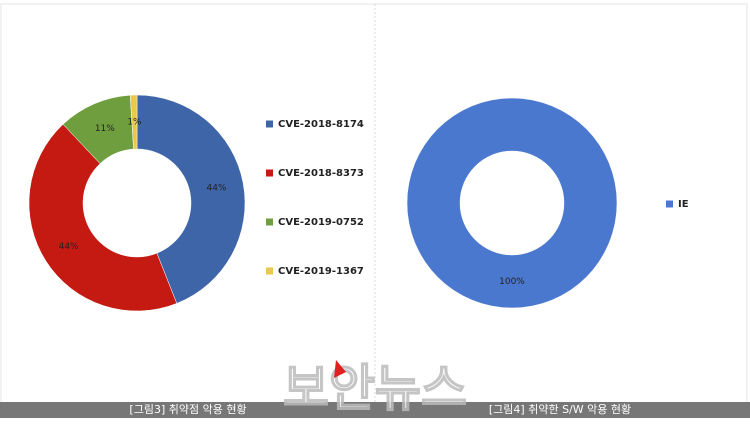 This screenshot has width=750, height=442. Describe the element at coordinates (105, 129) in the screenshot. I see `data-label: 11%` at that location.